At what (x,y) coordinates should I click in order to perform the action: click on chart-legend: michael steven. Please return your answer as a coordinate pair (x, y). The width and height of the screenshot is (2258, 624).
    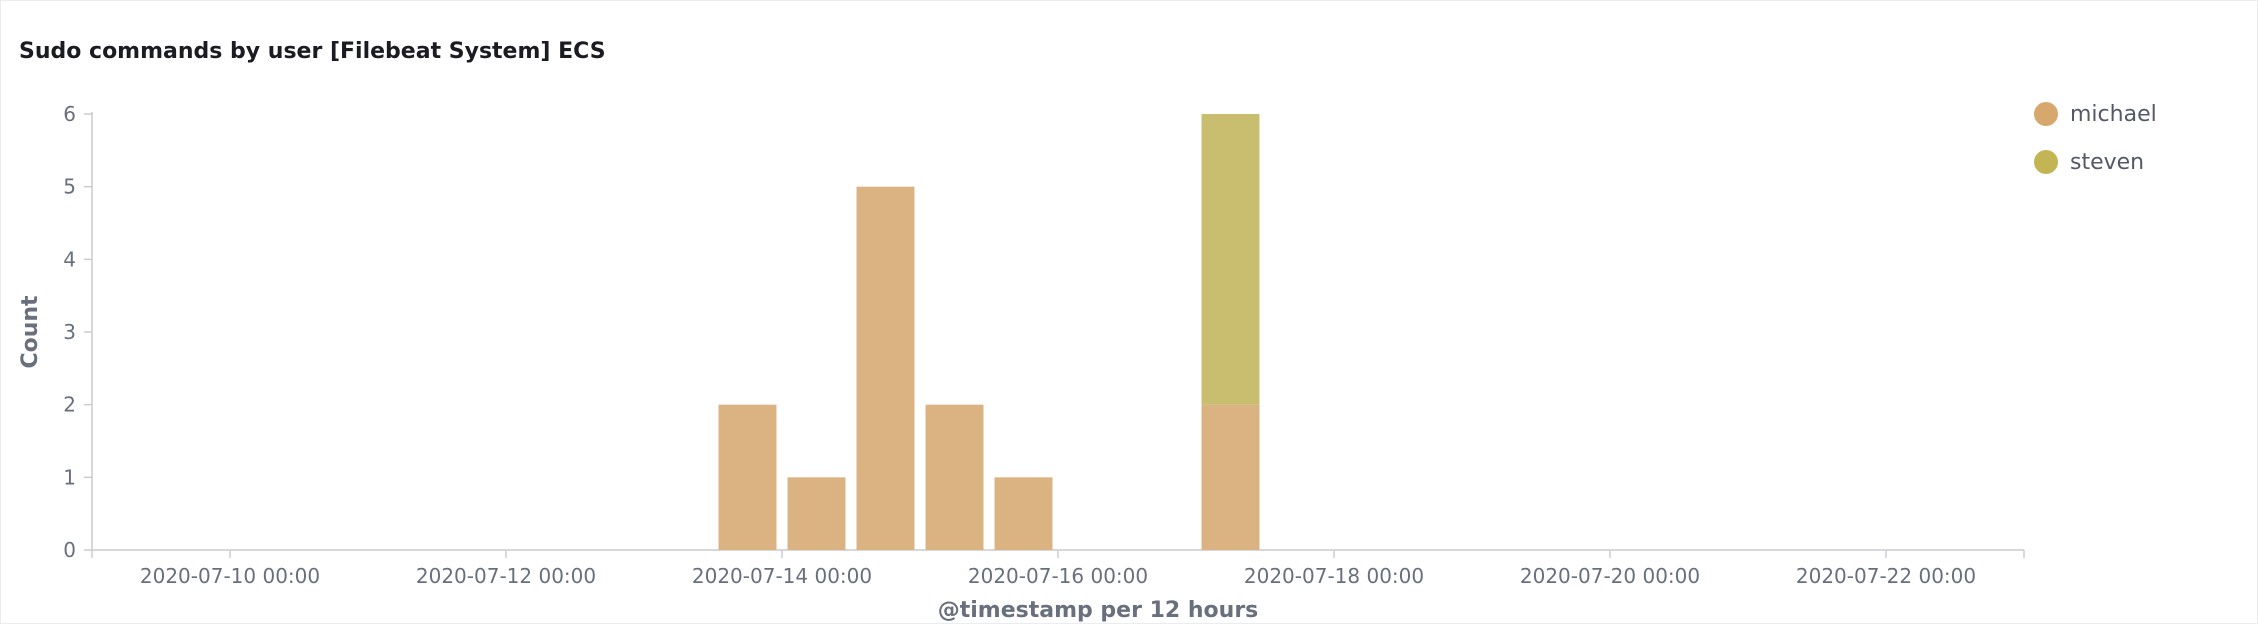
    Looking at the image, I should click on (2095, 150).